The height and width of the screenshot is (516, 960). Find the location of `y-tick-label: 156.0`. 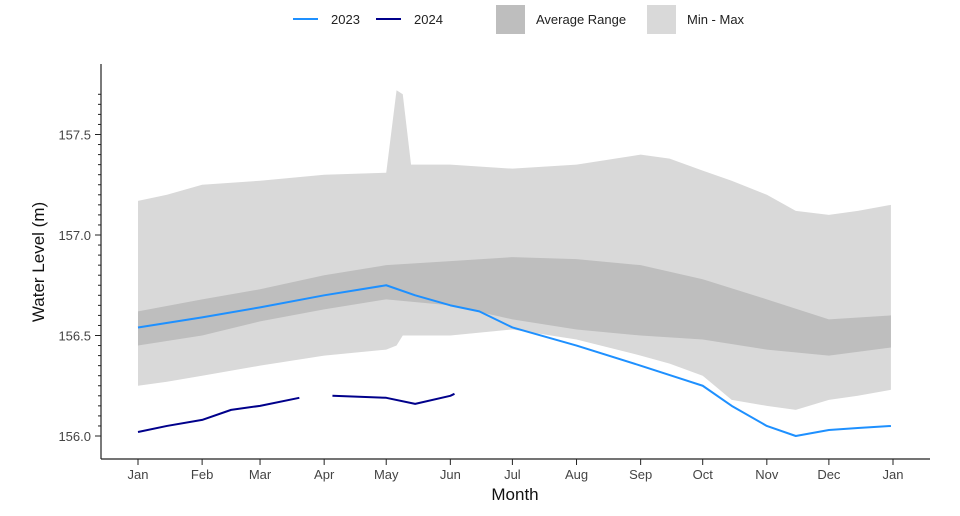

y-tick-label: 156.0 is located at coordinates (74, 436).